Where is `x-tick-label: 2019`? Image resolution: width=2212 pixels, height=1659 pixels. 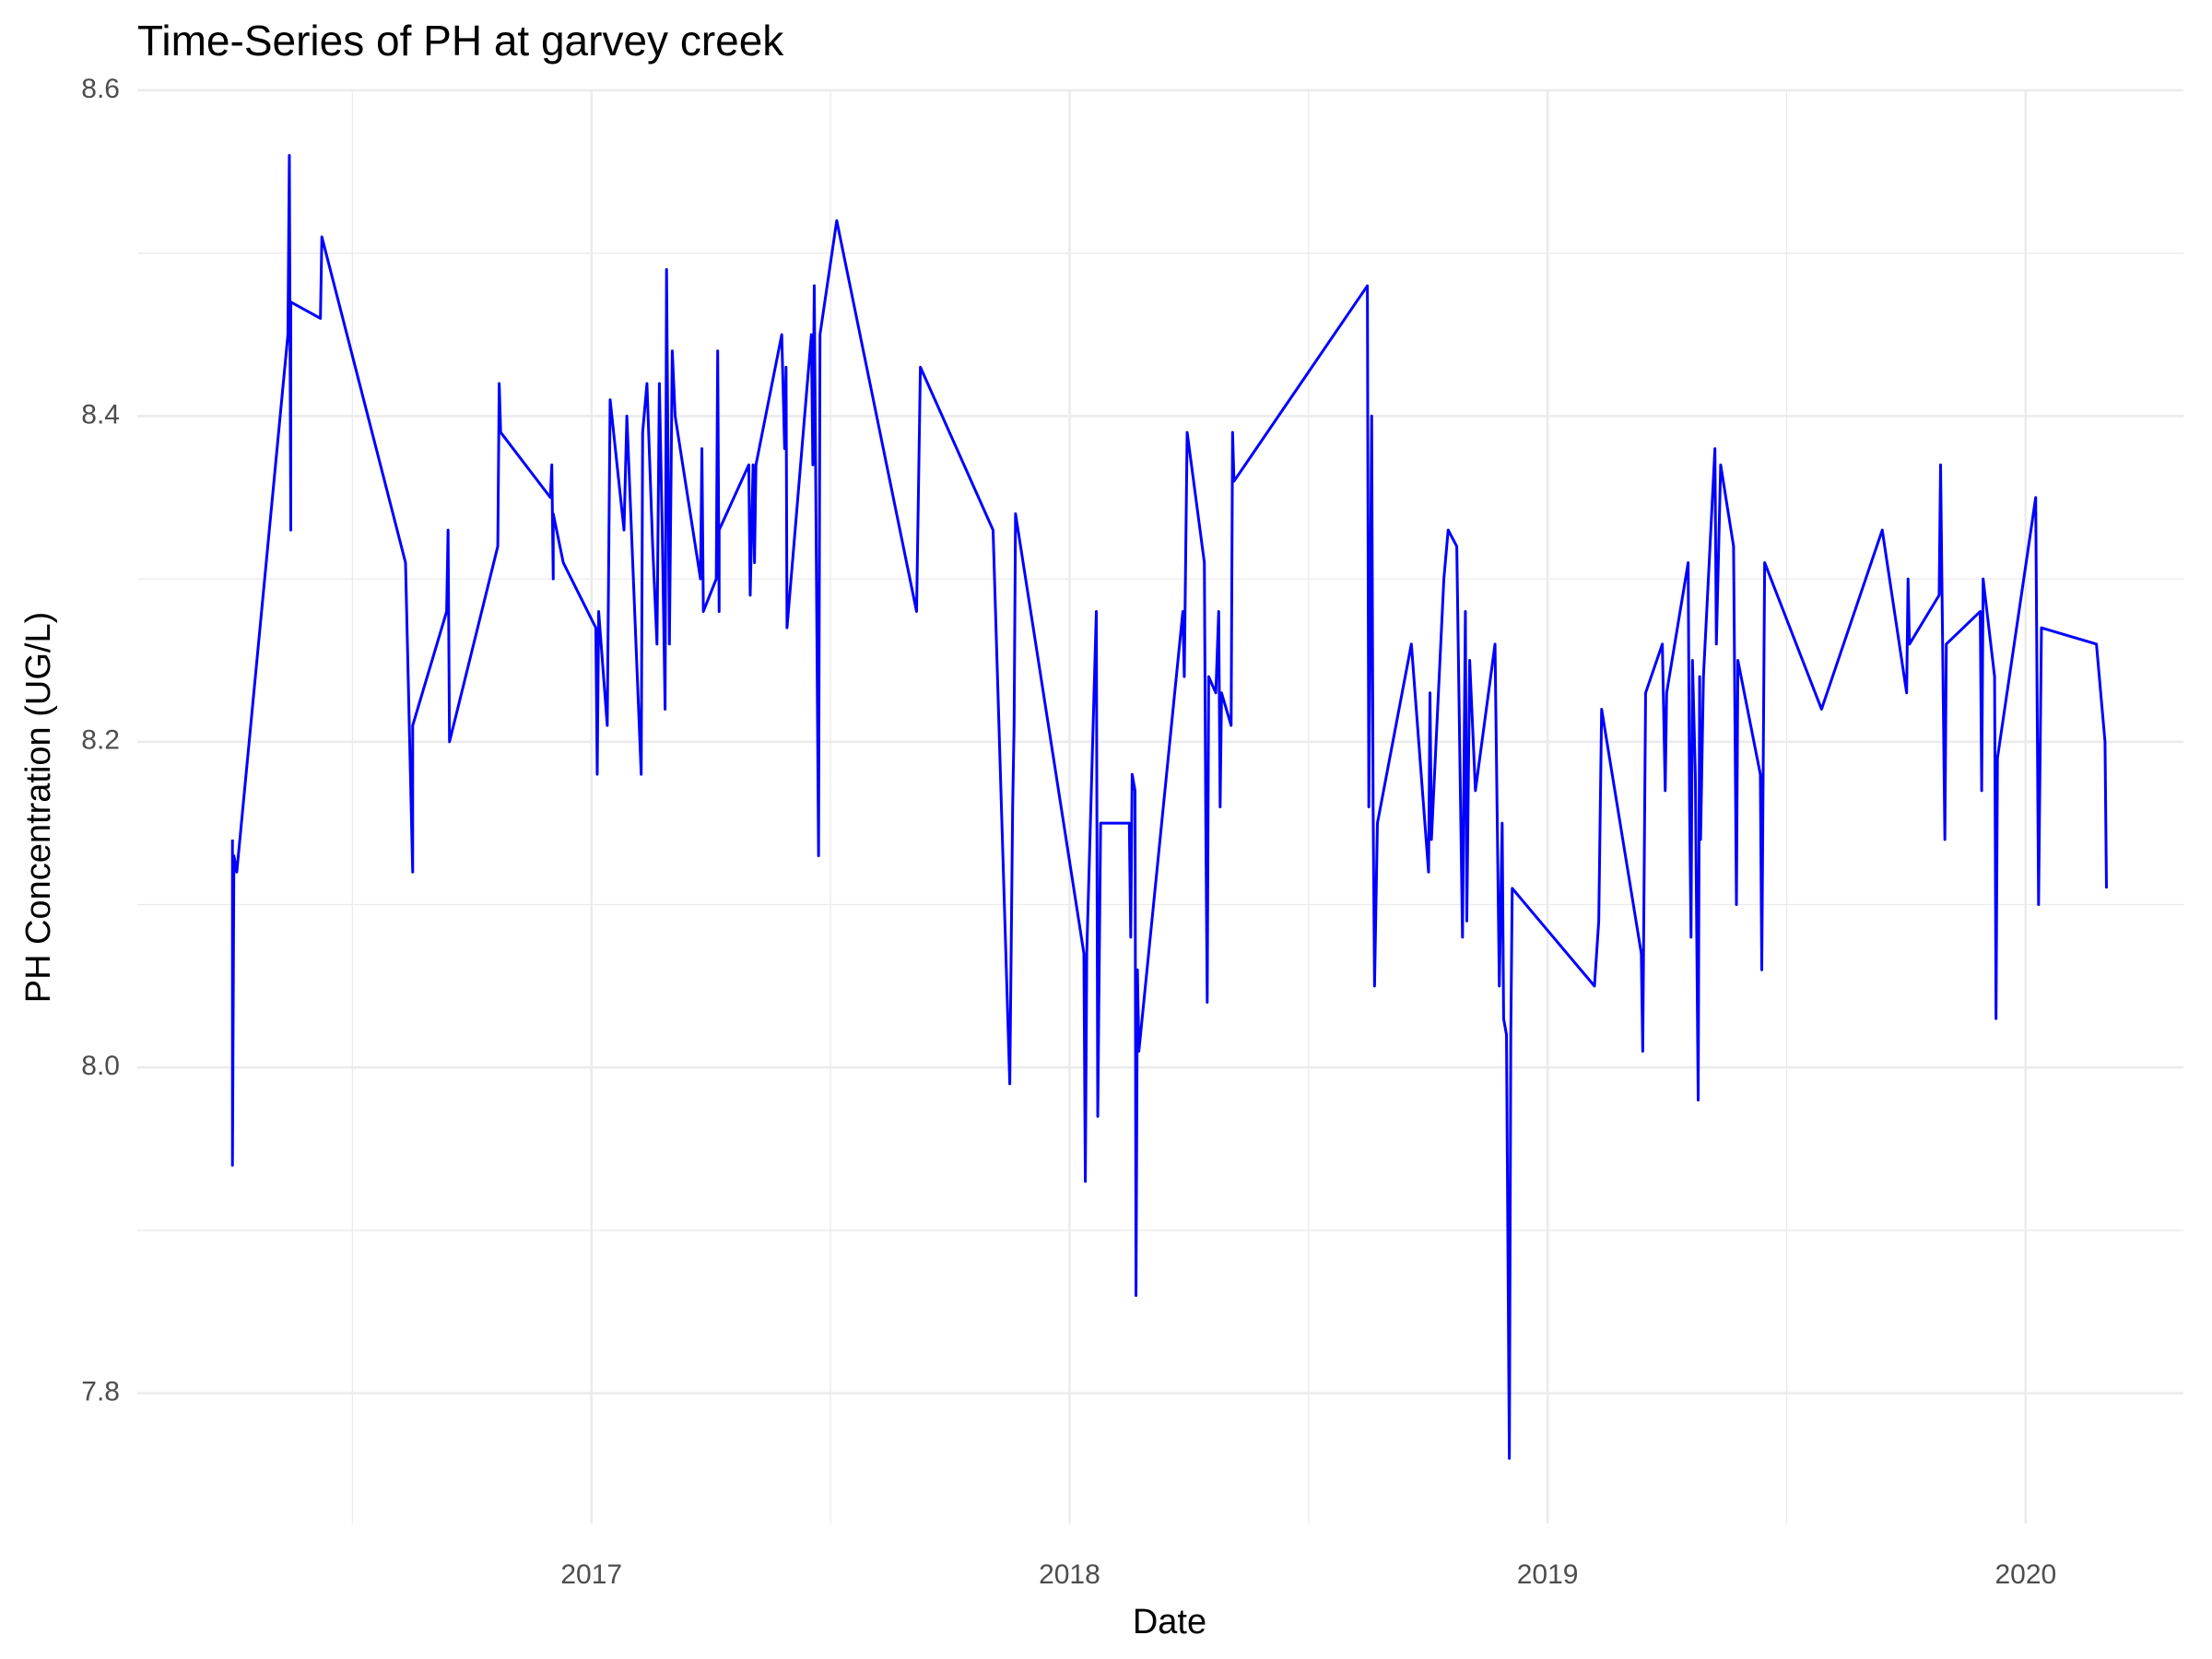 x-tick-label: 2019 is located at coordinates (1548, 1574).